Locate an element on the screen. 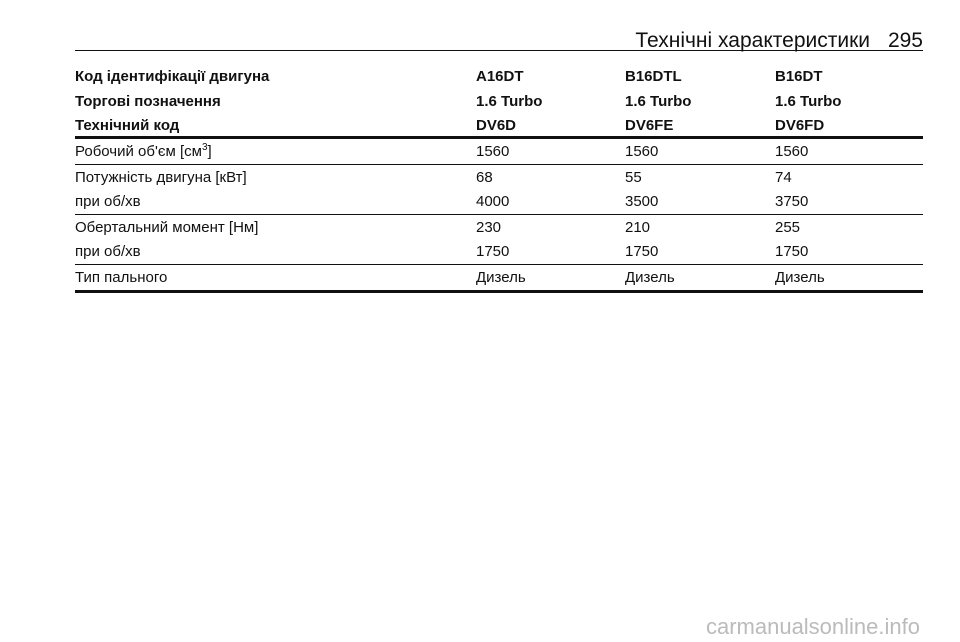  cell-text: ] is located at coordinates (209, 151).